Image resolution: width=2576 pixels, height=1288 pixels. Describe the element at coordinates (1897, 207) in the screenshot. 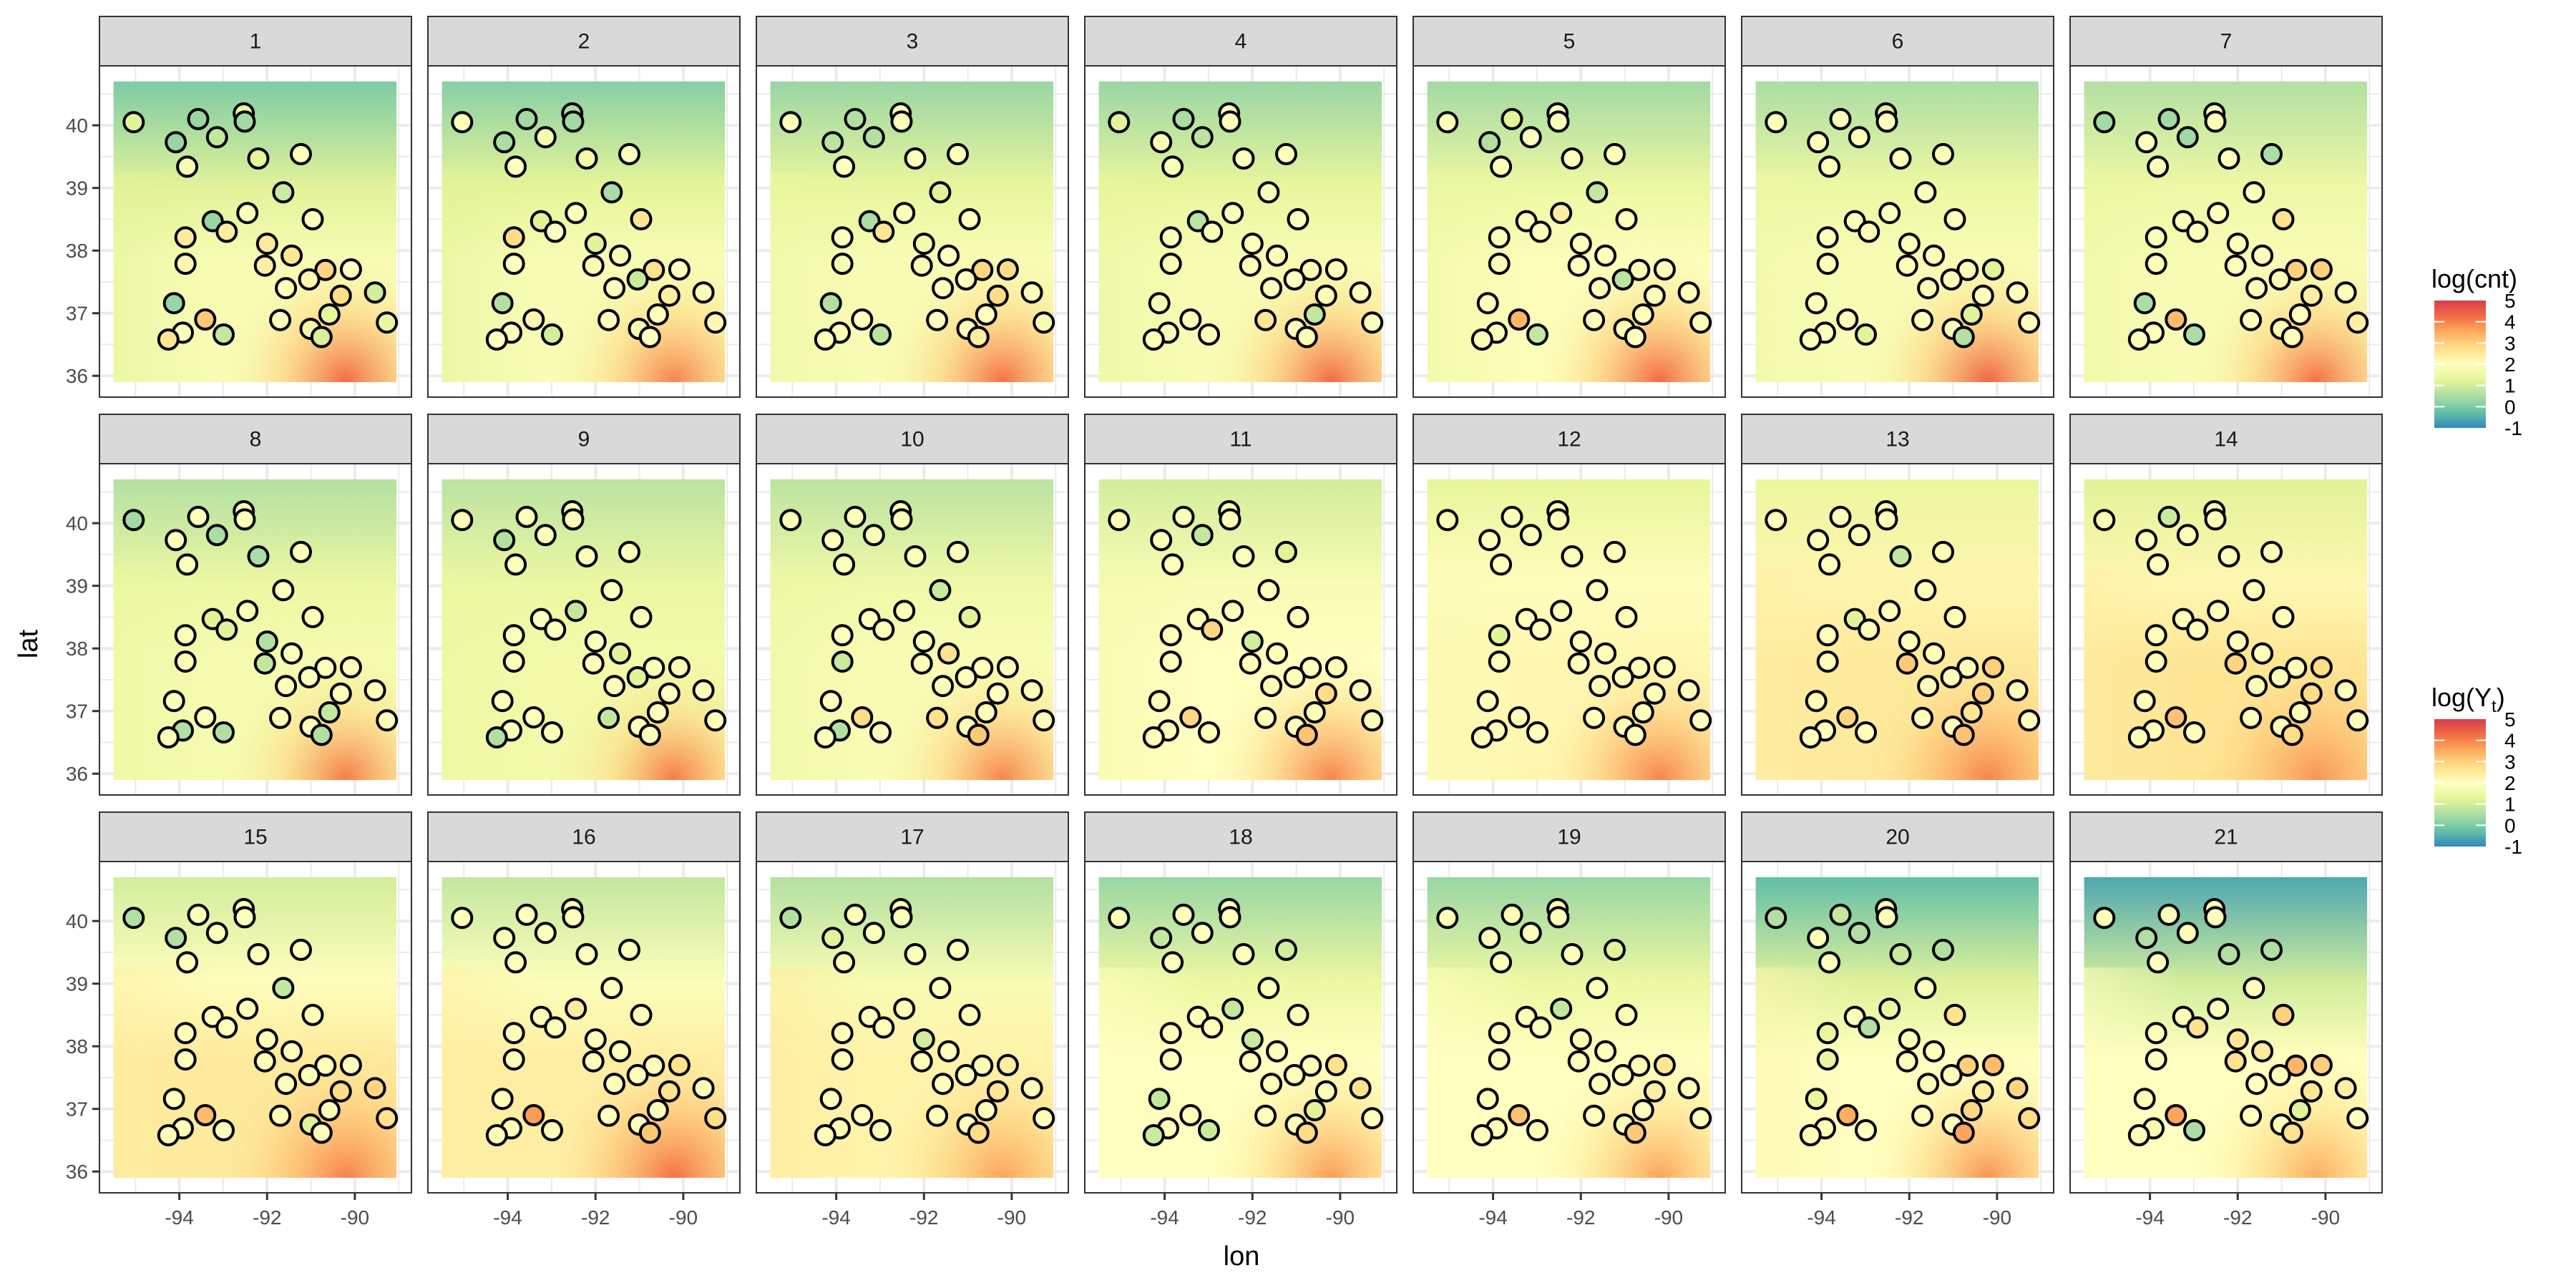

I see `facet-panel-6: 6` at that location.